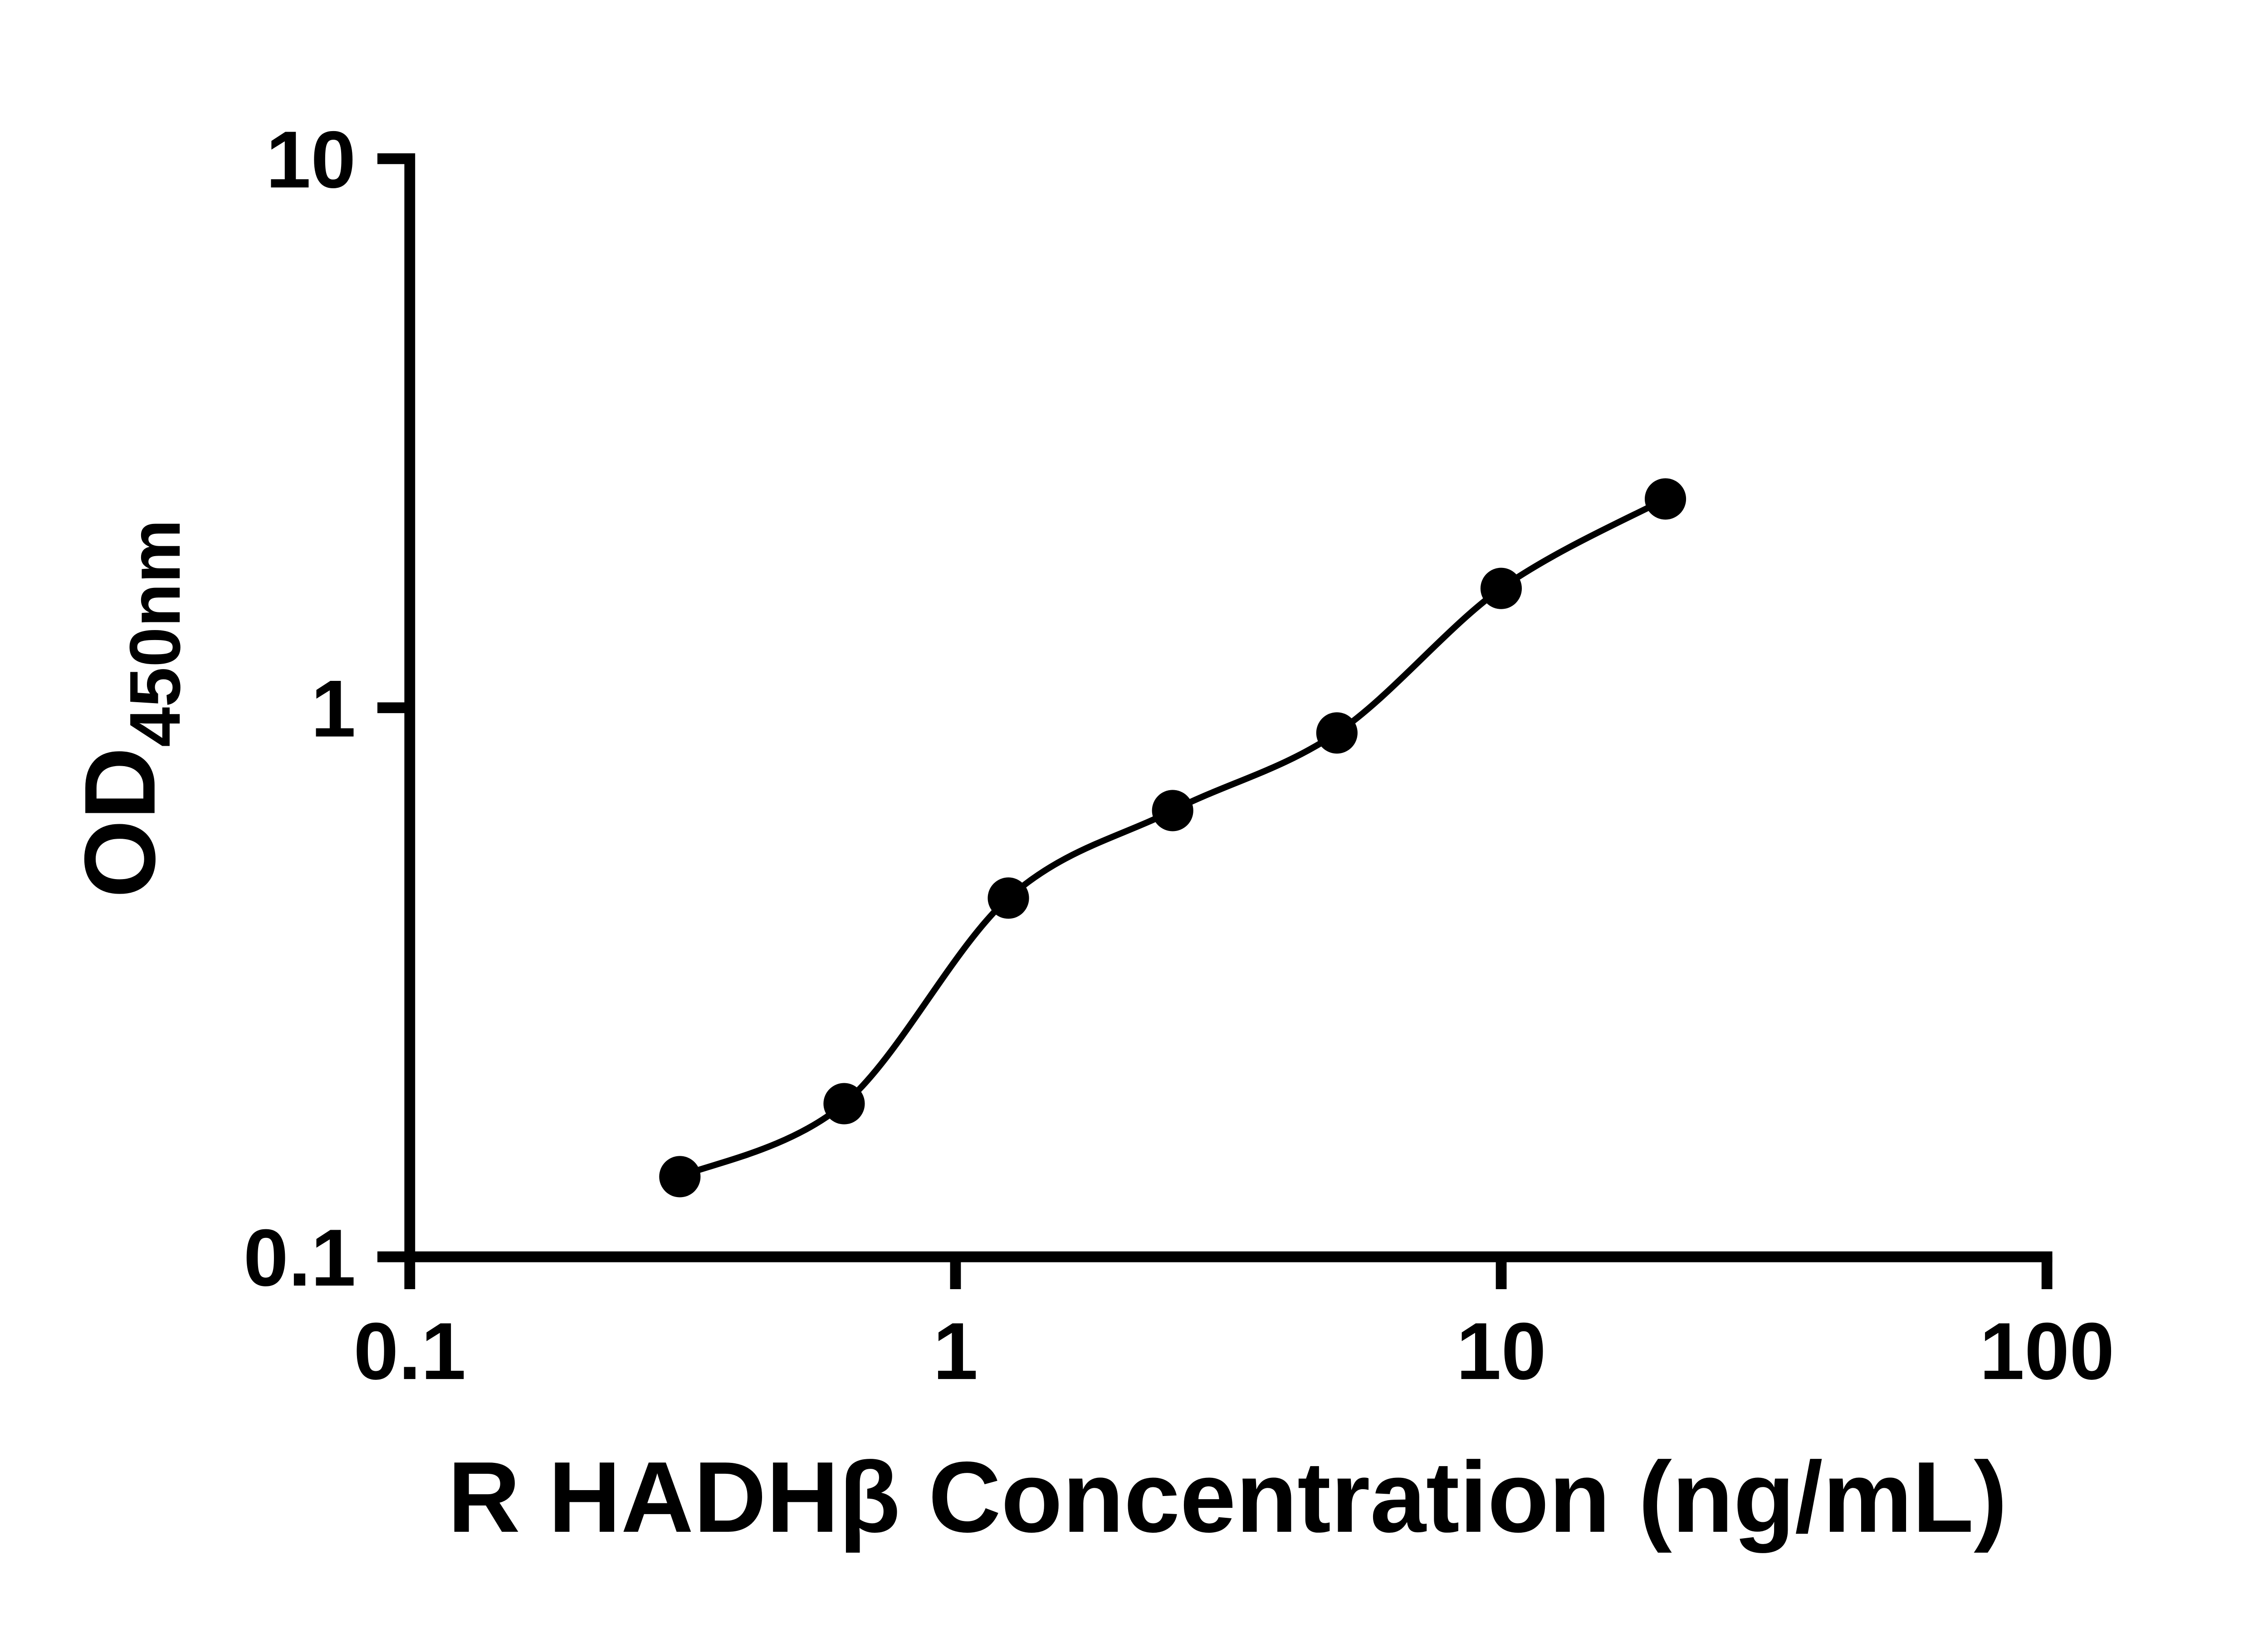 The height and width of the screenshot is (1633, 2268). What do you see at coordinates (1501, 1351) in the screenshot?
I see `x-tick-label: 10` at bounding box center [1501, 1351].